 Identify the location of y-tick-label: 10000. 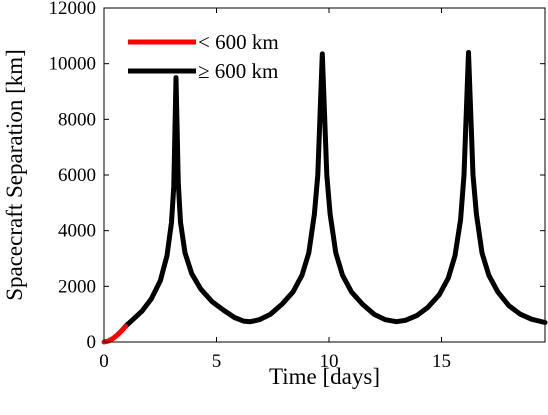
(73, 64).